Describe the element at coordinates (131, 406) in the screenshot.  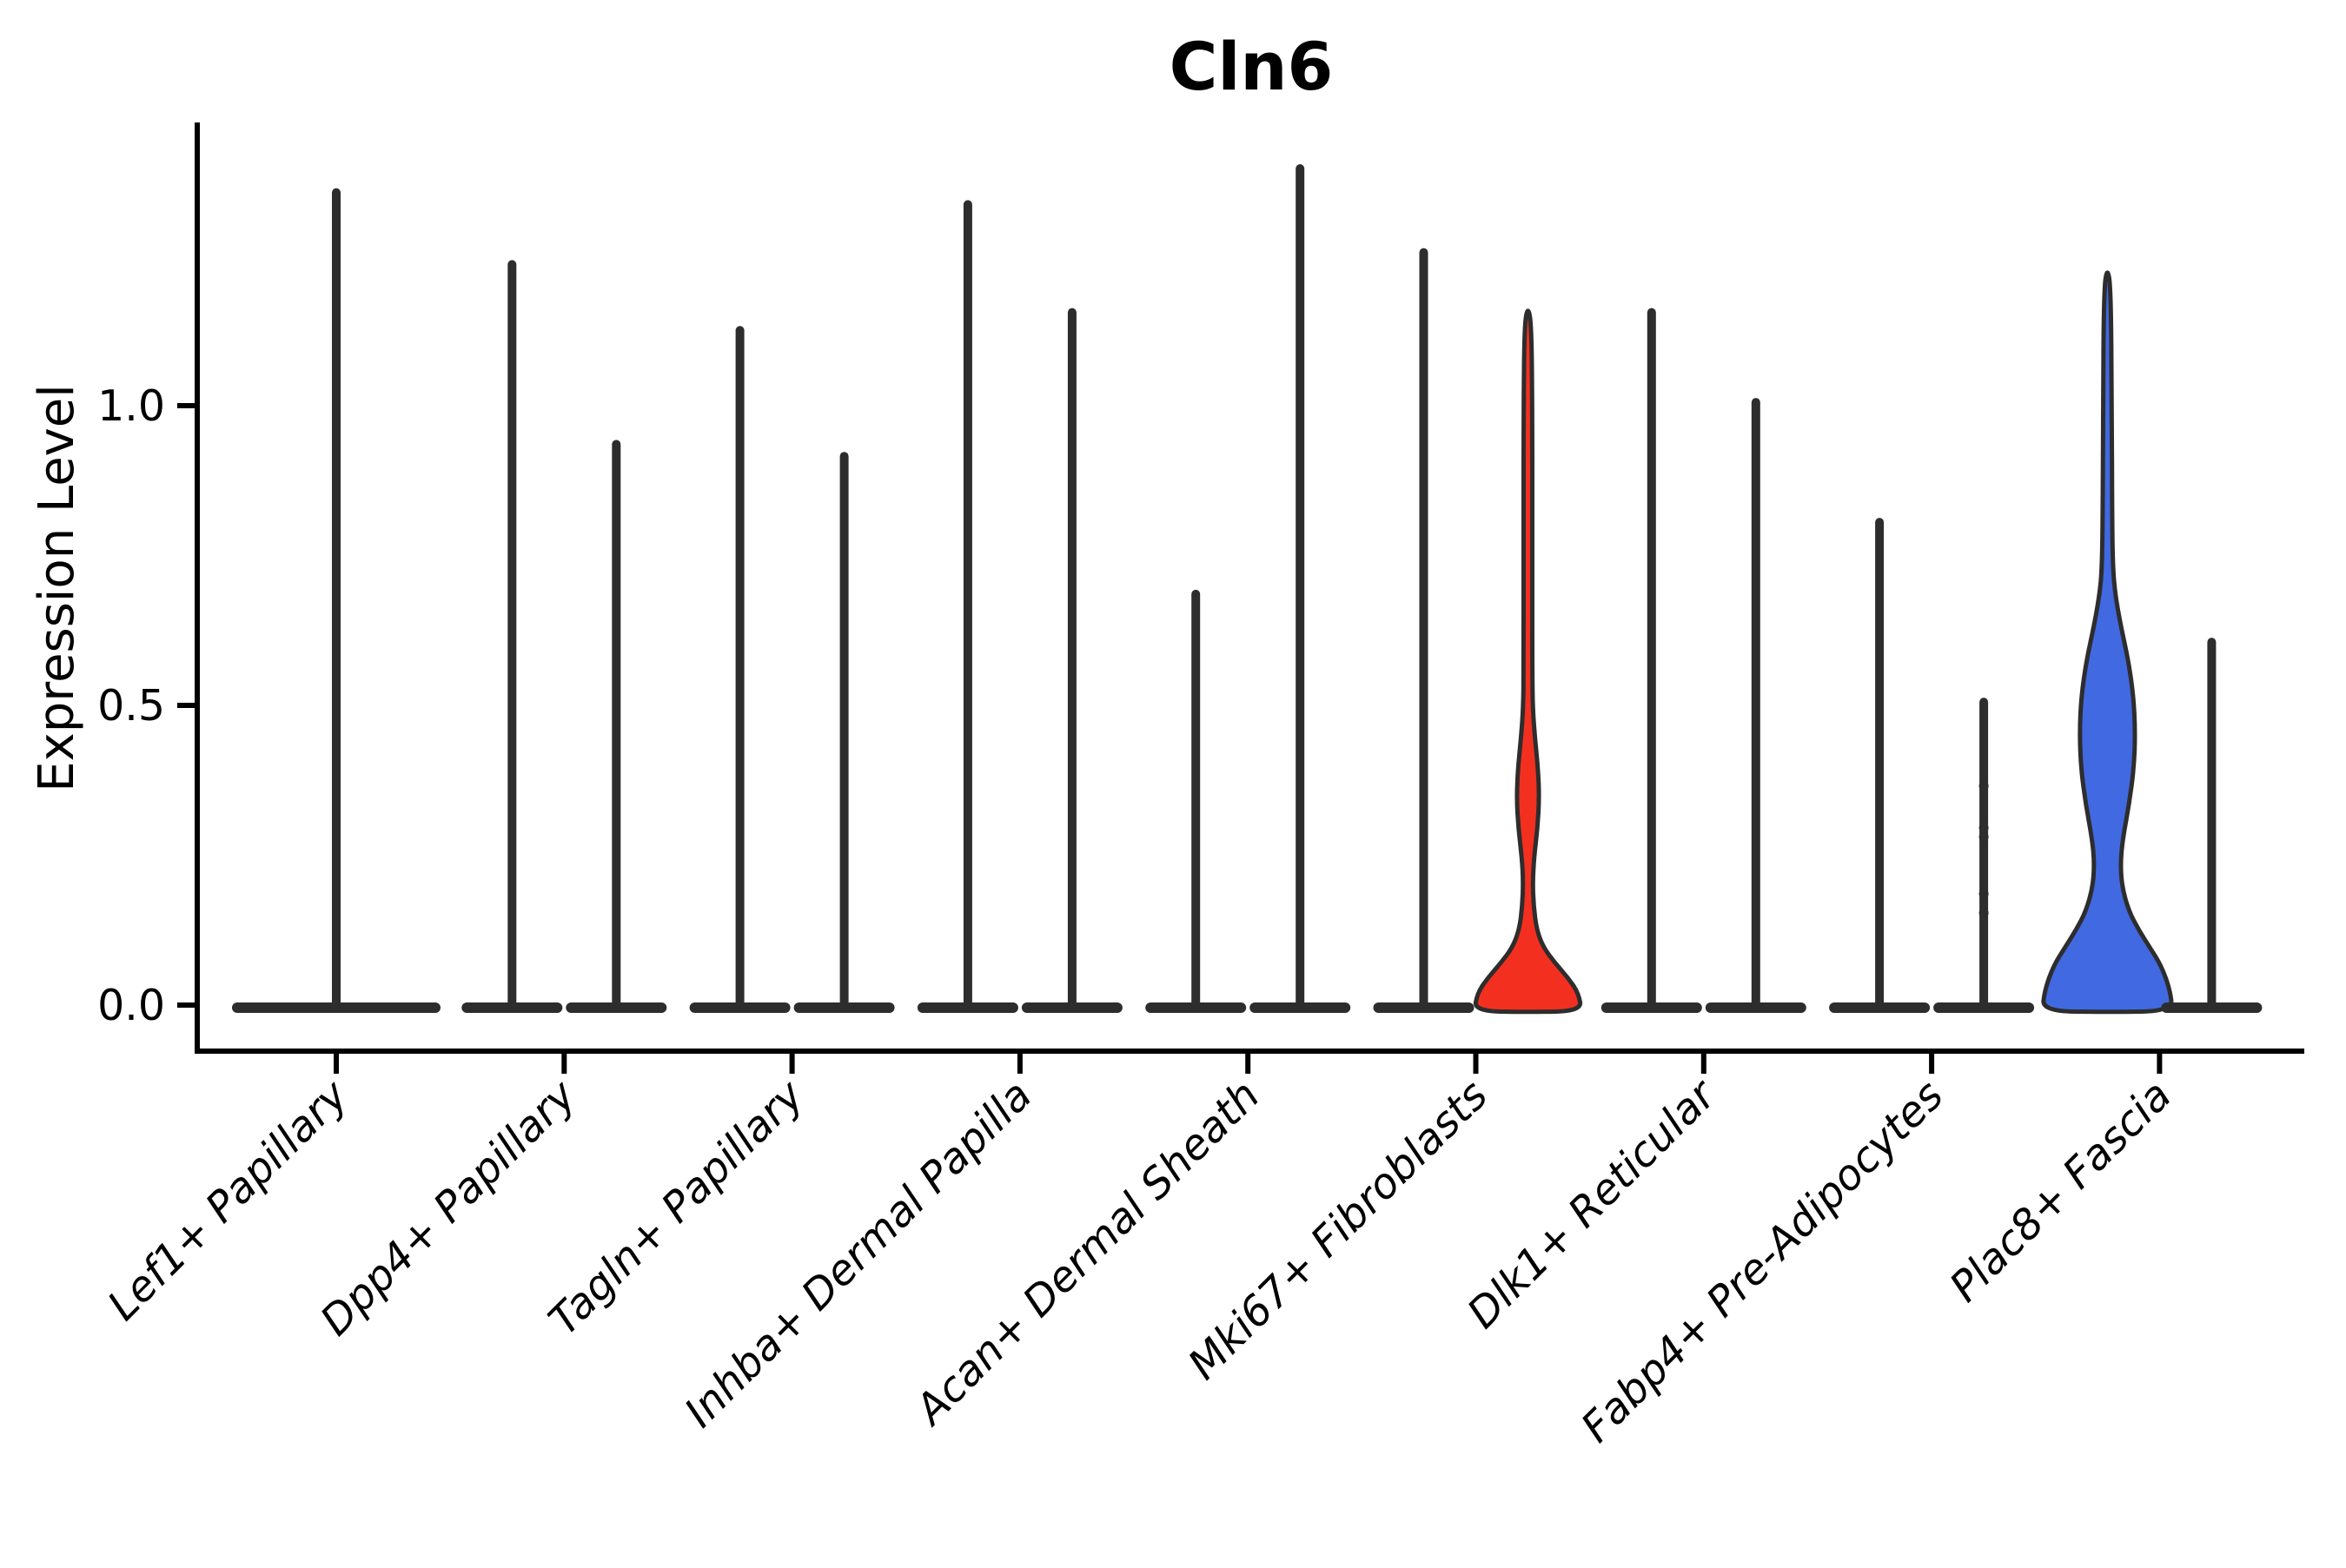
I see `y-tick-label: 1.0` at that location.